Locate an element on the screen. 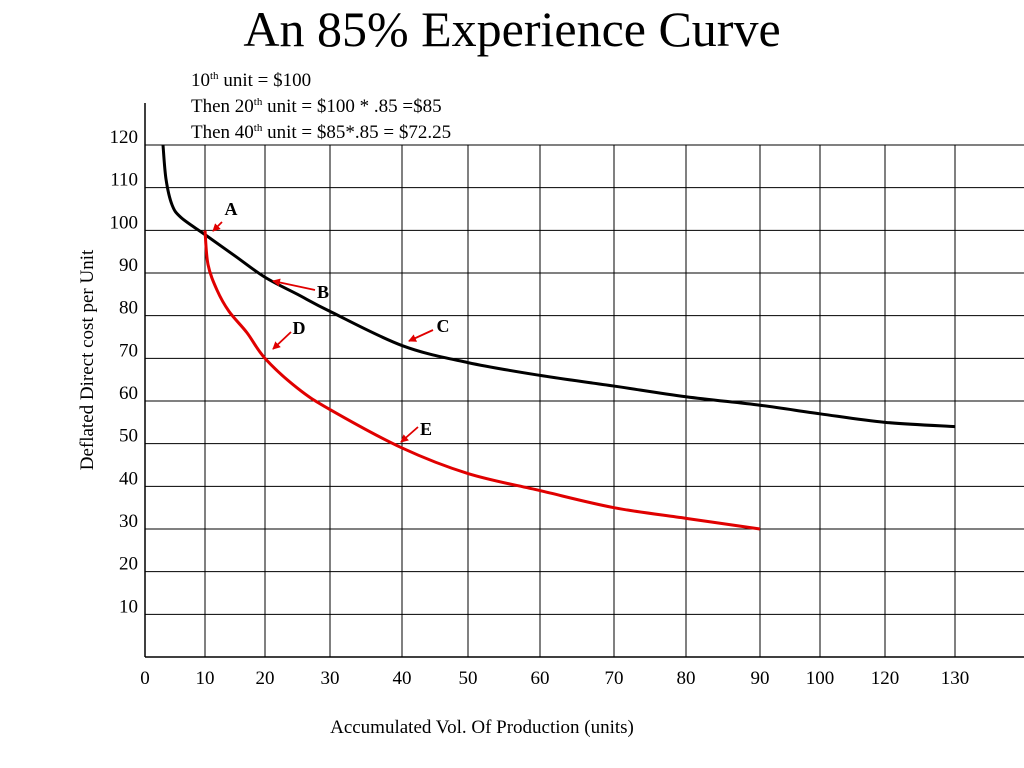  y-tick-label: 80 is located at coordinates (128, 308).